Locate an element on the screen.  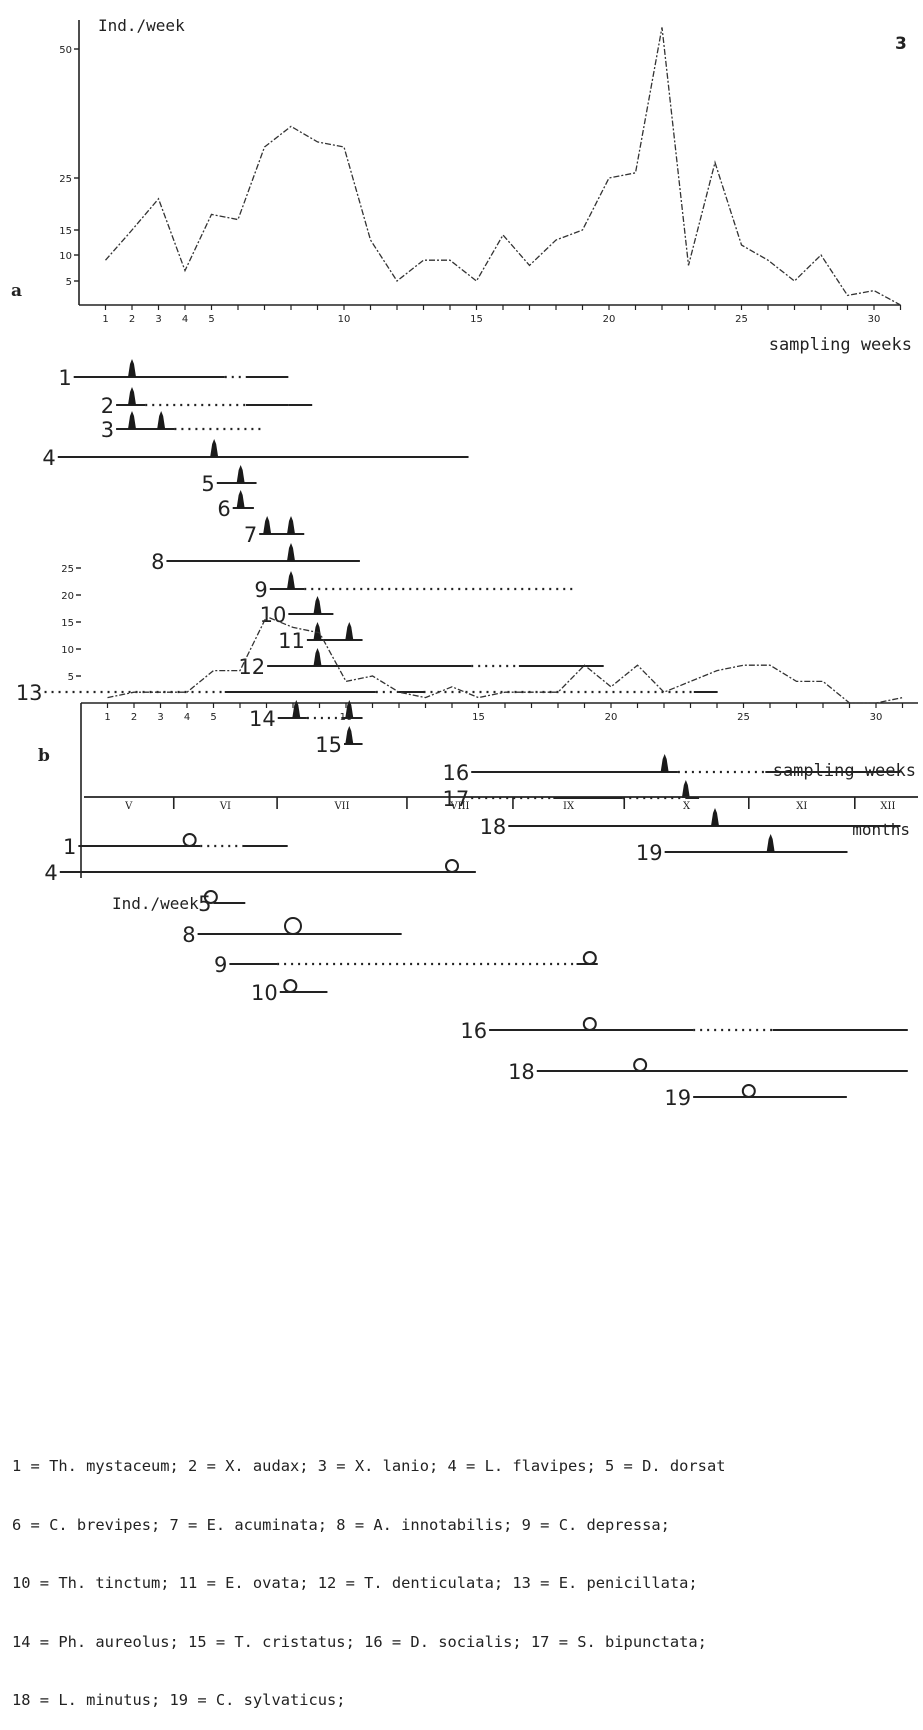
figure-number: 3 is located at coordinates (901, 44).